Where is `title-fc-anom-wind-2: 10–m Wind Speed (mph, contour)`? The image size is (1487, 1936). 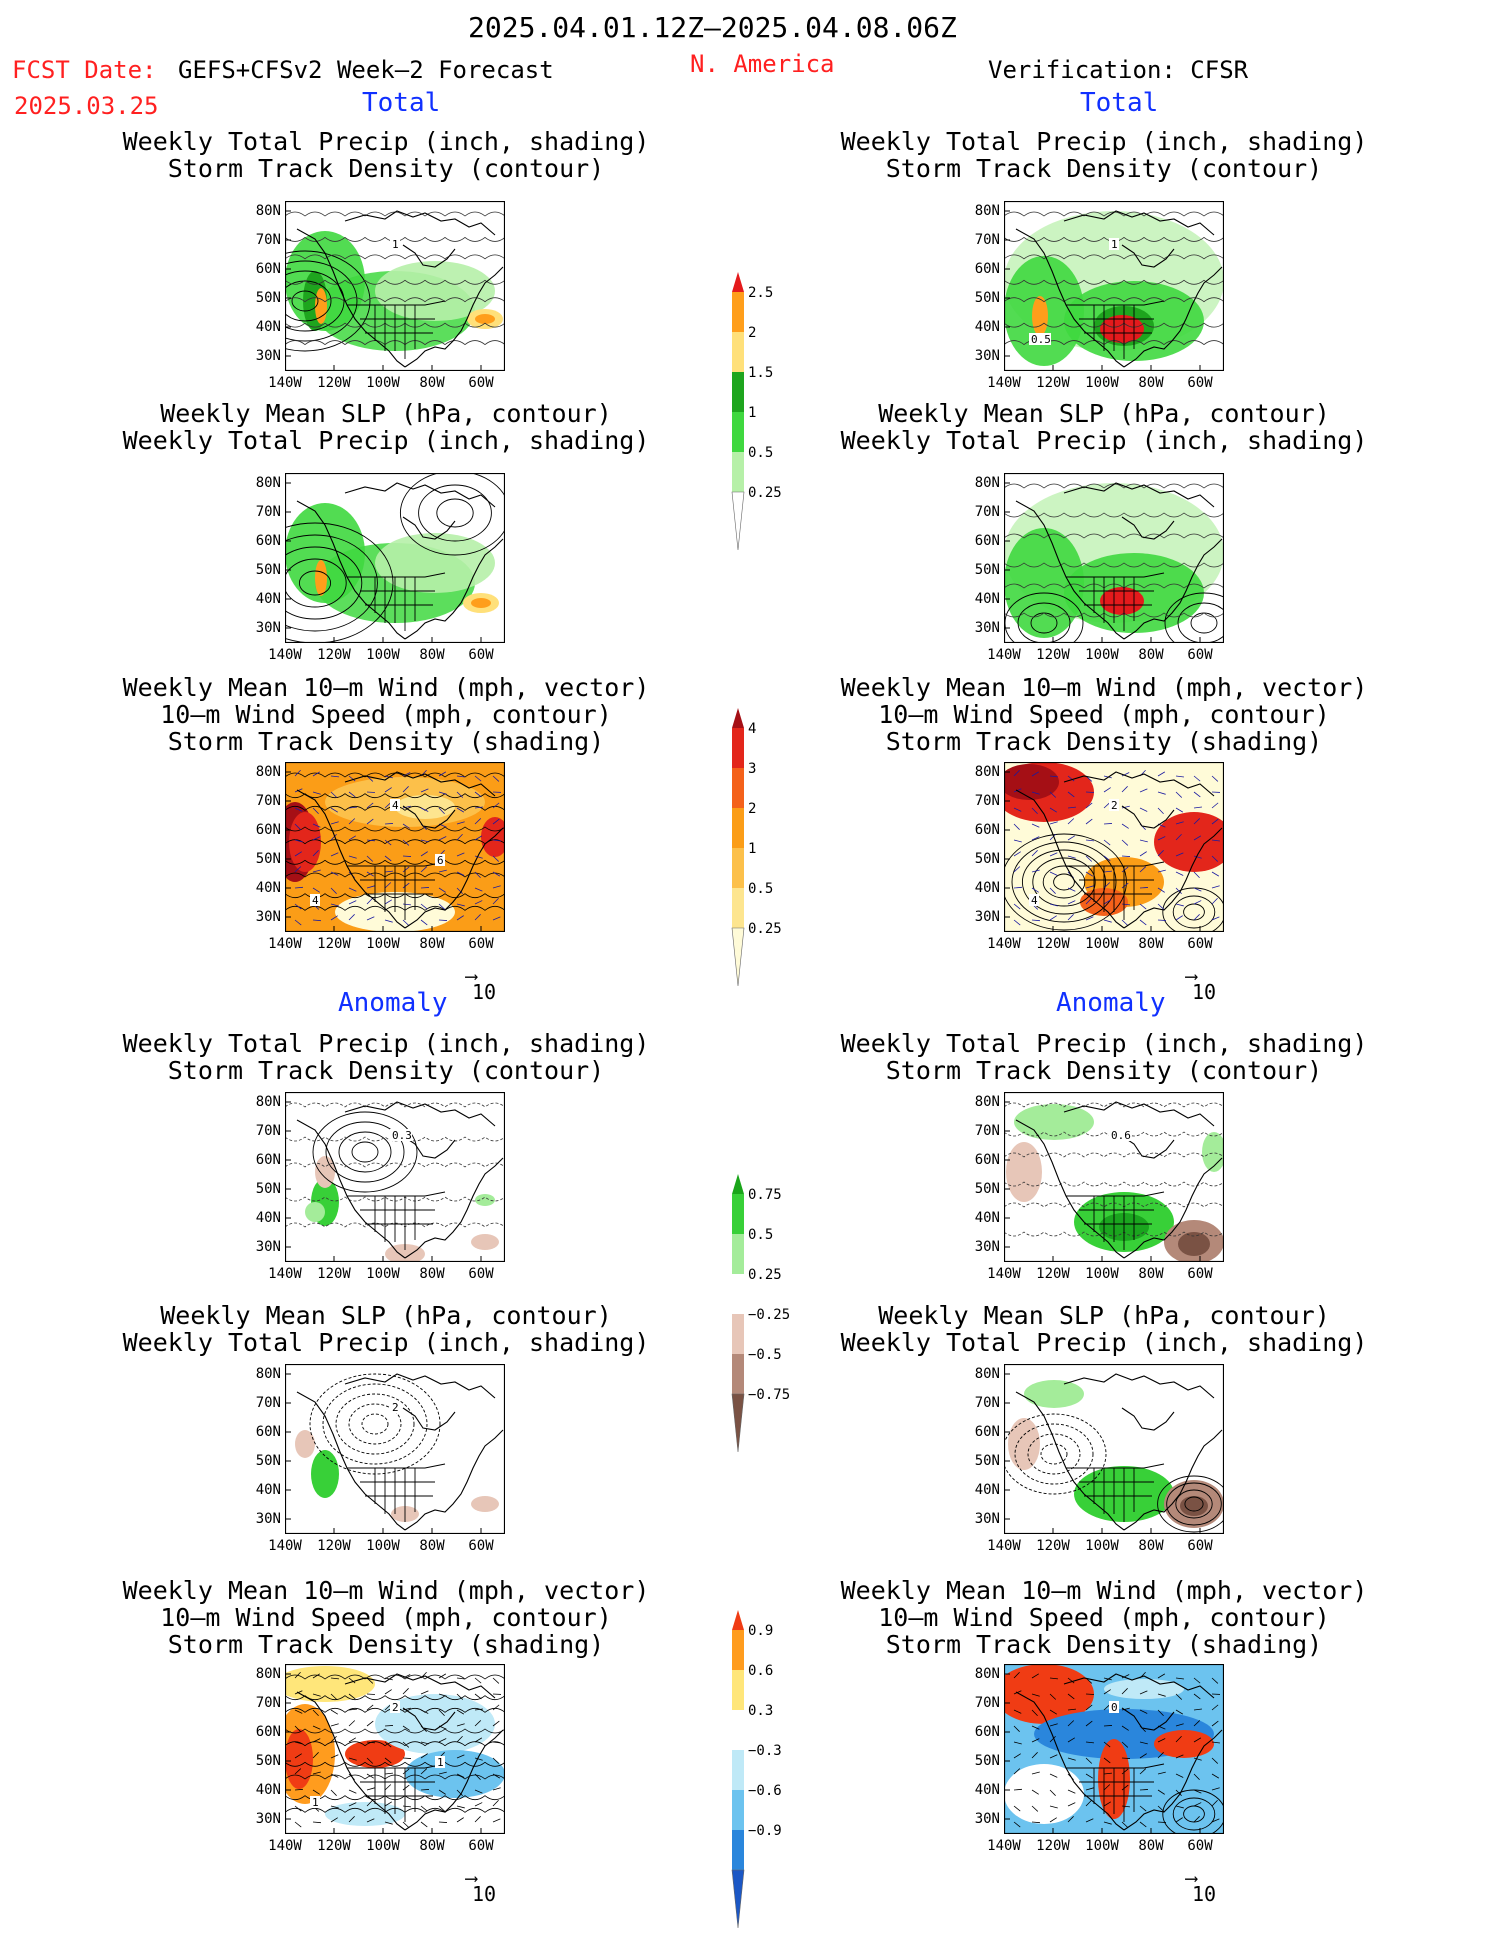
title-fc-anom-wind-2: 10–m Wind Speed (mph, contour) is located at coordinates (386, 1617).